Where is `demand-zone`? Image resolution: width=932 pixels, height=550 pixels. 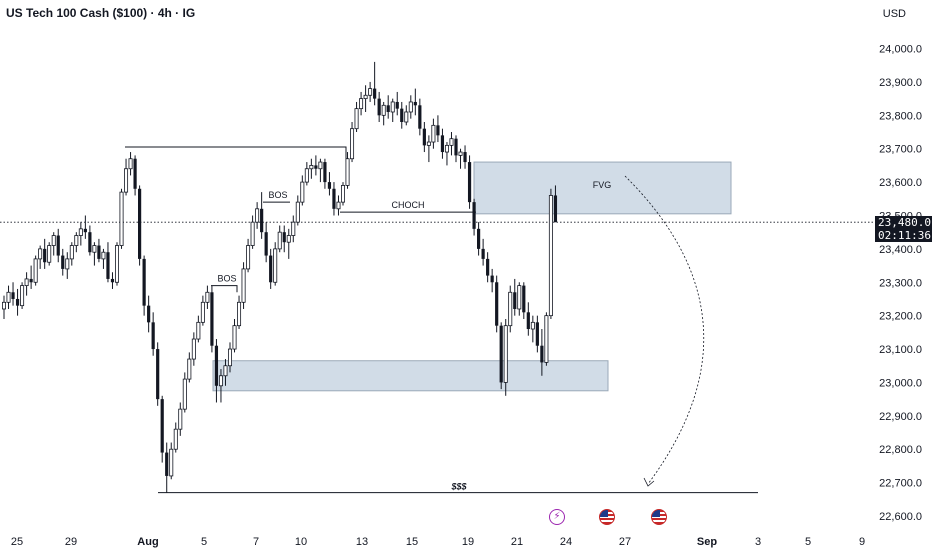
demand-zone is located at coordinates (410, 376).